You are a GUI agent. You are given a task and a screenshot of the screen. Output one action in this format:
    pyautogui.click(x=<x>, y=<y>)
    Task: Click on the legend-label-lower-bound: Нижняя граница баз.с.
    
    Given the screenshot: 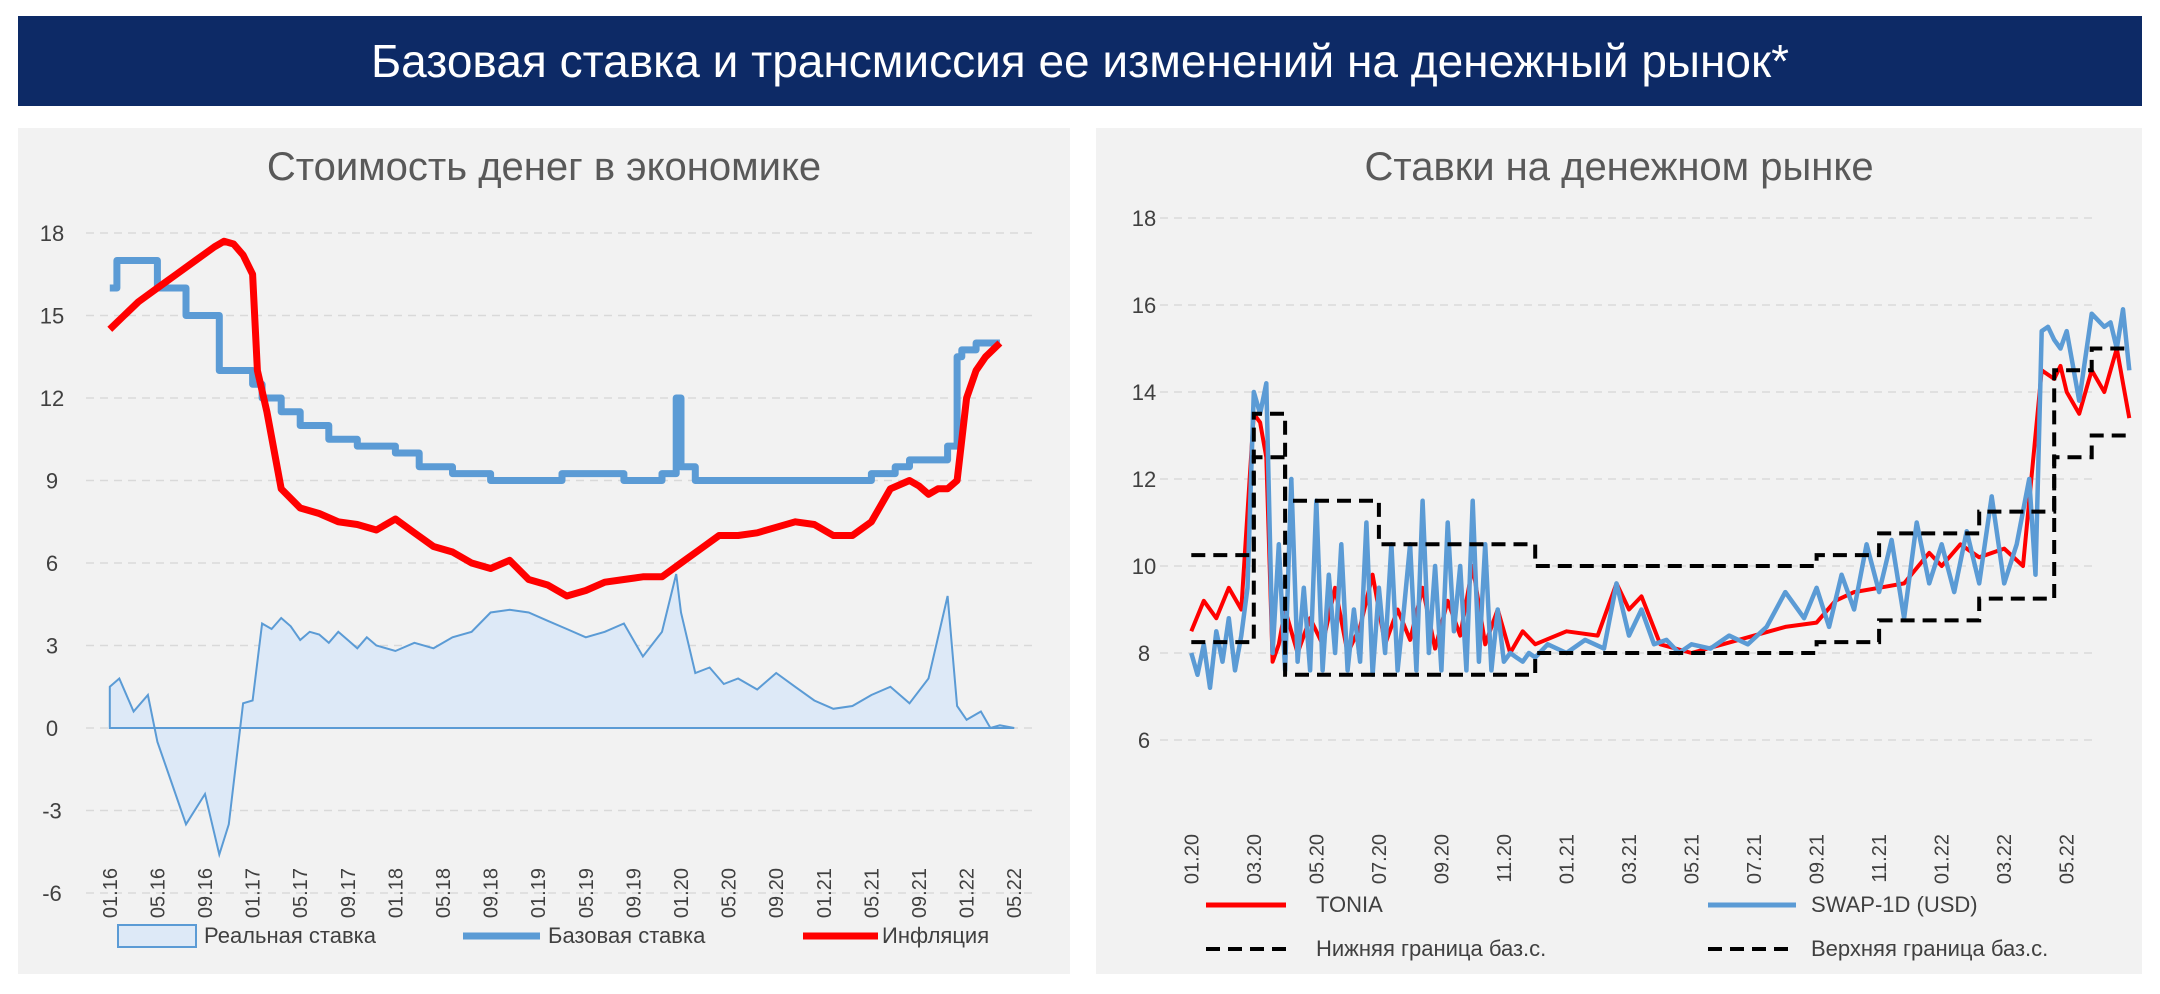 What is the action you would take?
    pyautogui.click(x=1431, y=948)
    